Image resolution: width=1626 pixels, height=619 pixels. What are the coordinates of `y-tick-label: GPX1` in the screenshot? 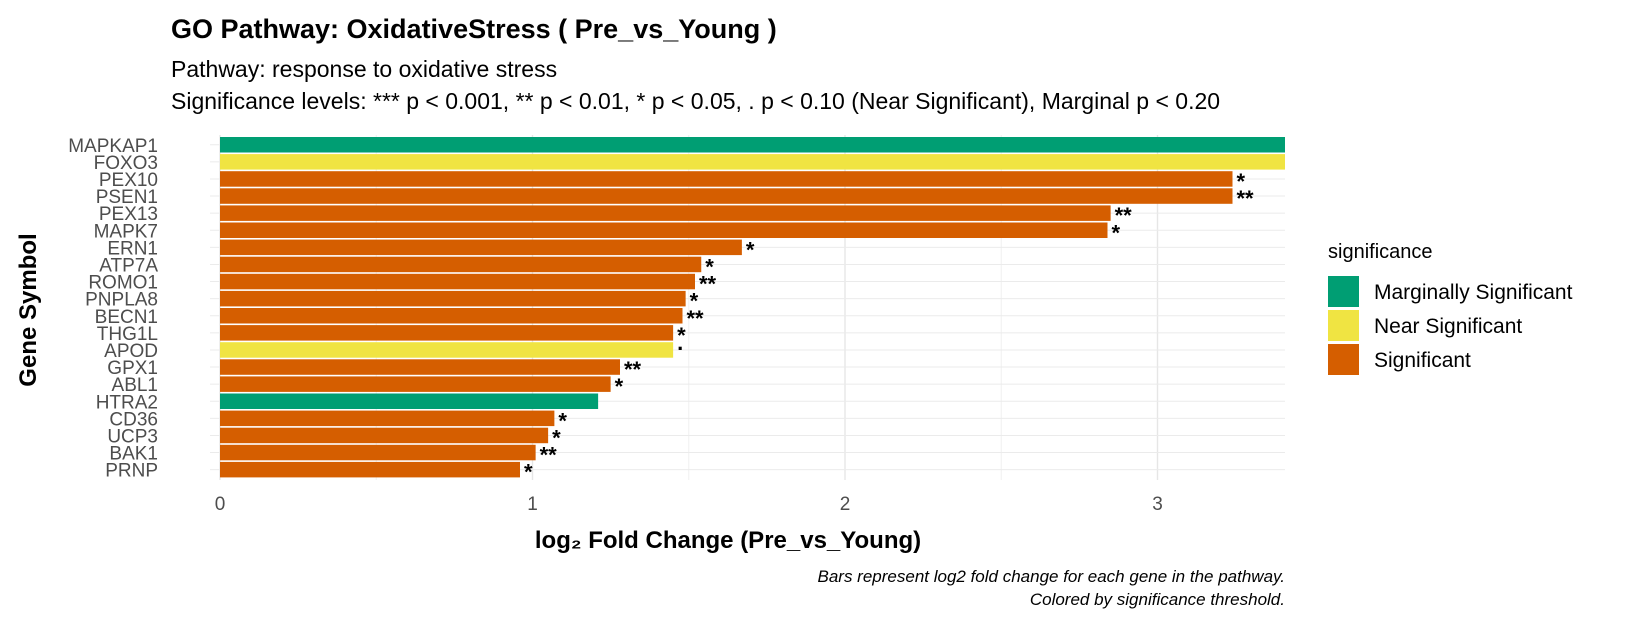 It's located at (132, 368).